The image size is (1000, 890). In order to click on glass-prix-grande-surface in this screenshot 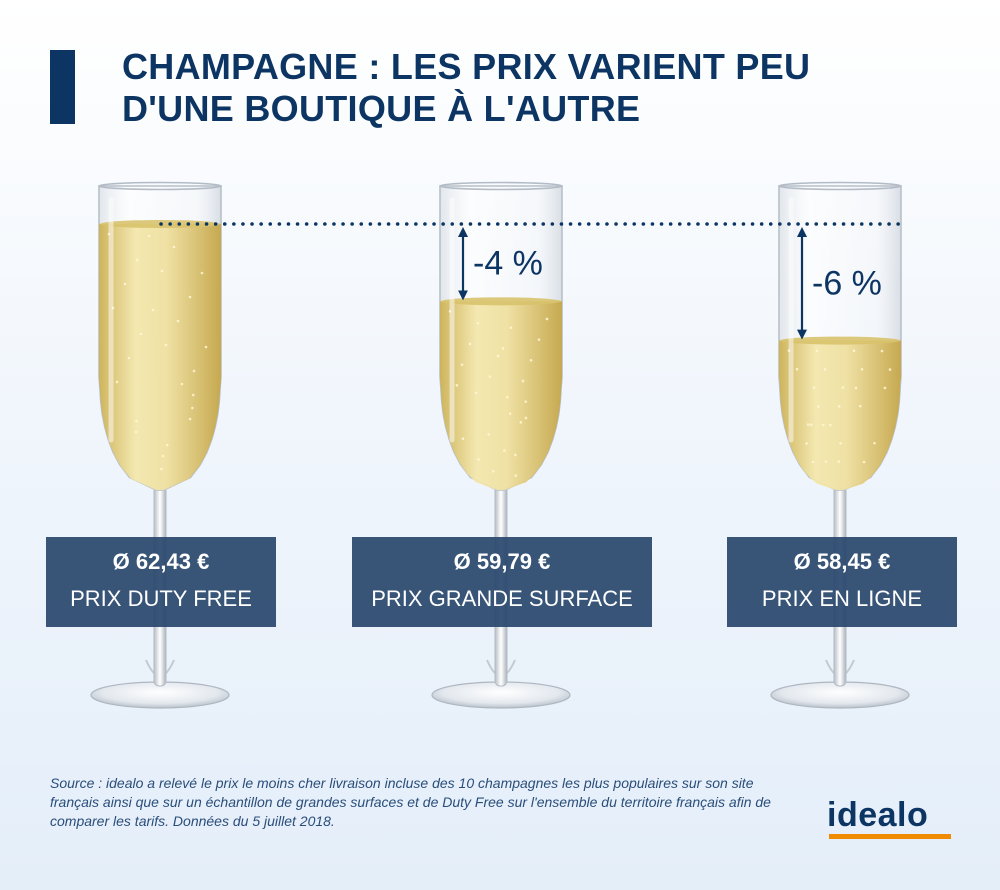, I will do `click(501, 445)`.